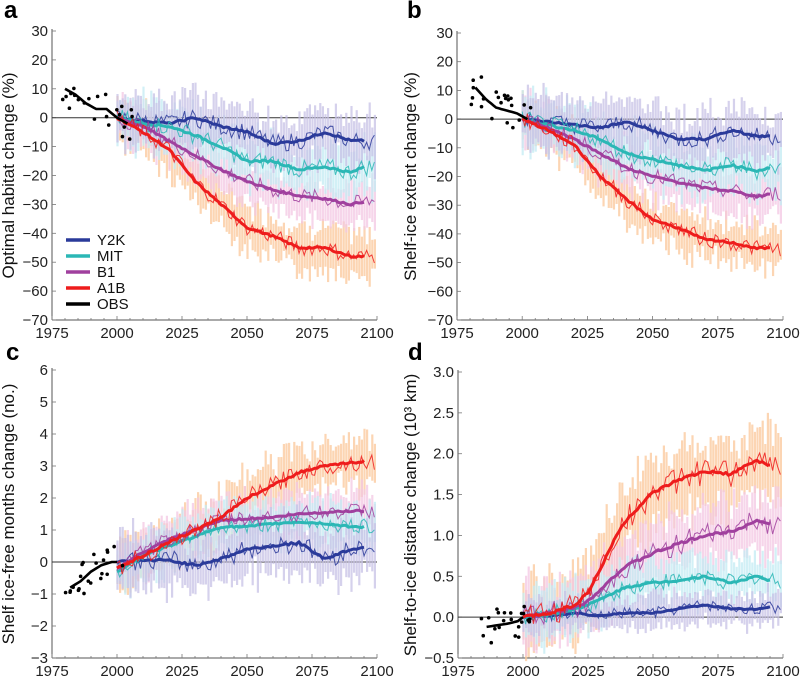 The width and height of the screenshot is (800, 687). Describe the element at coordinates (39, 658) in the screenshot. I see `y-tick-label: −3` at that location.